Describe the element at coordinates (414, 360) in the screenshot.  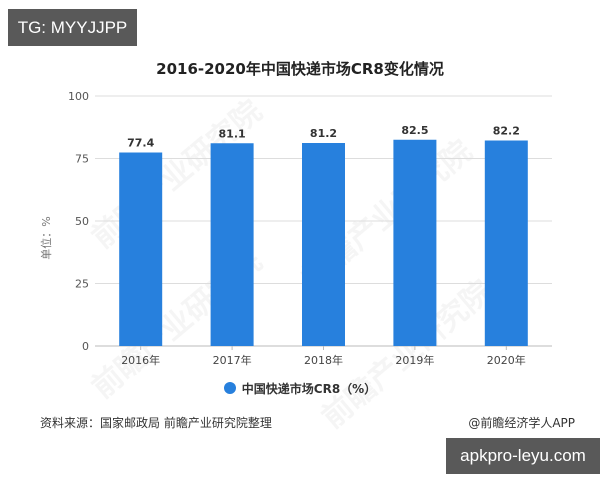
I see `x-tick-label: 2019年` at that location.